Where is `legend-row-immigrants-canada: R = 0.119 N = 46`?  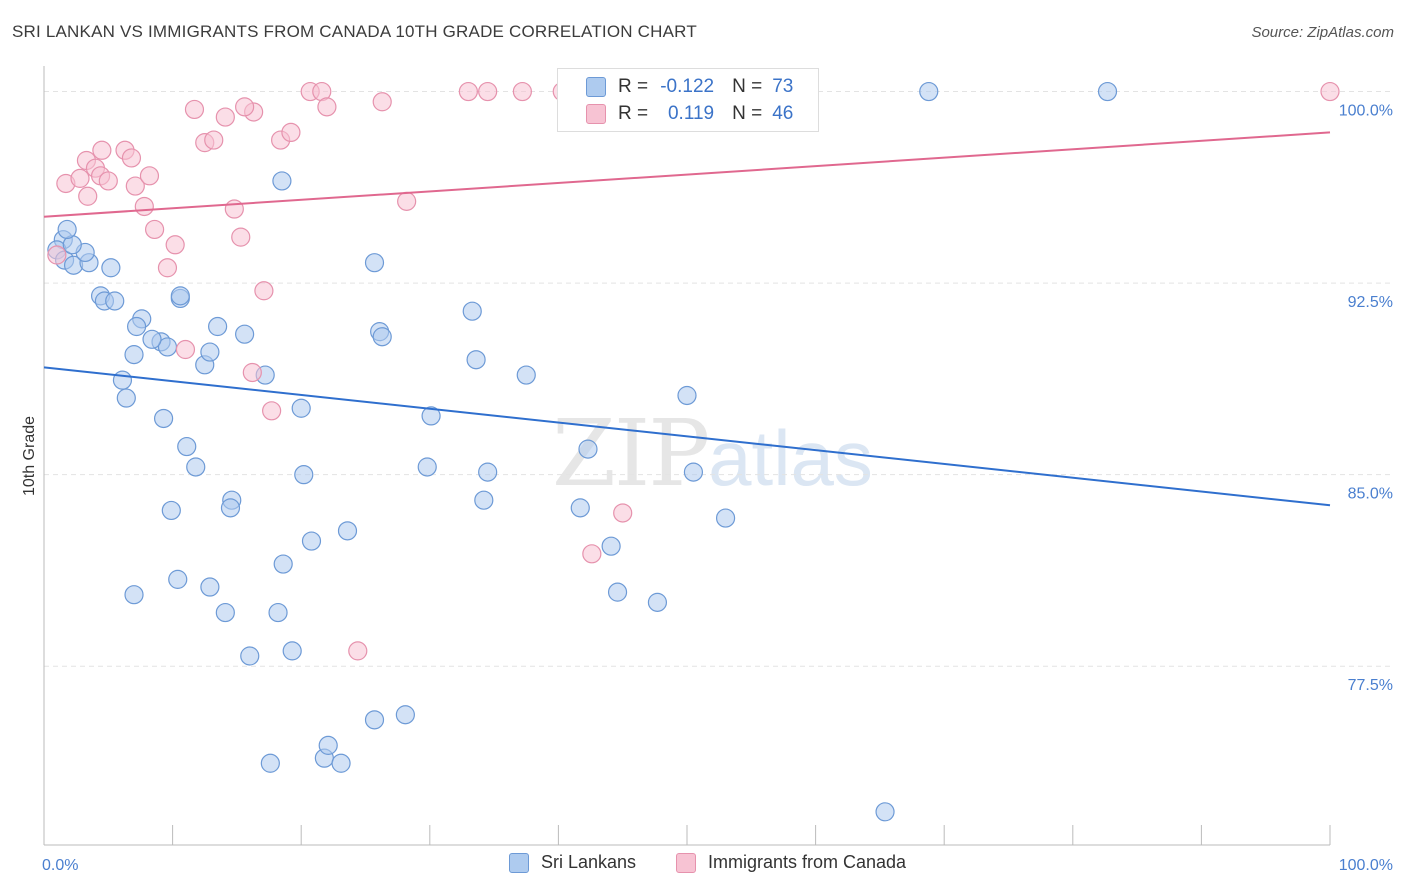 legend-row-immigrants-canada: R = 0.119 N = 46 is located at coordinates (689, 114).